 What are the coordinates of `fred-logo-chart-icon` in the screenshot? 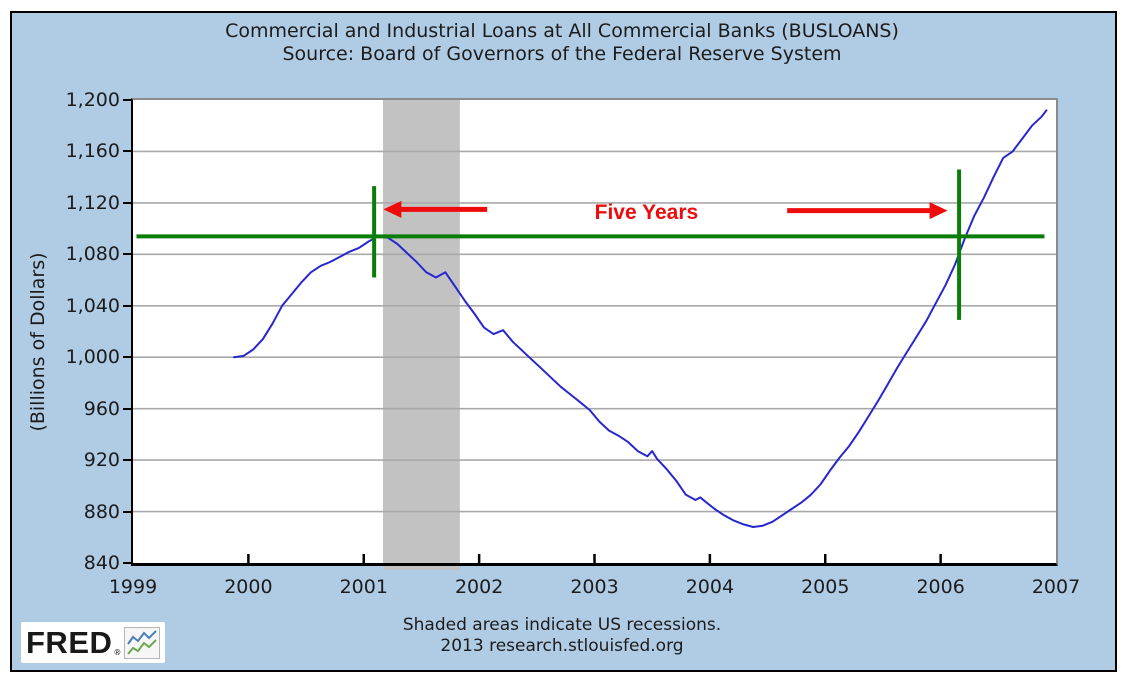 It's located at (142, 642).